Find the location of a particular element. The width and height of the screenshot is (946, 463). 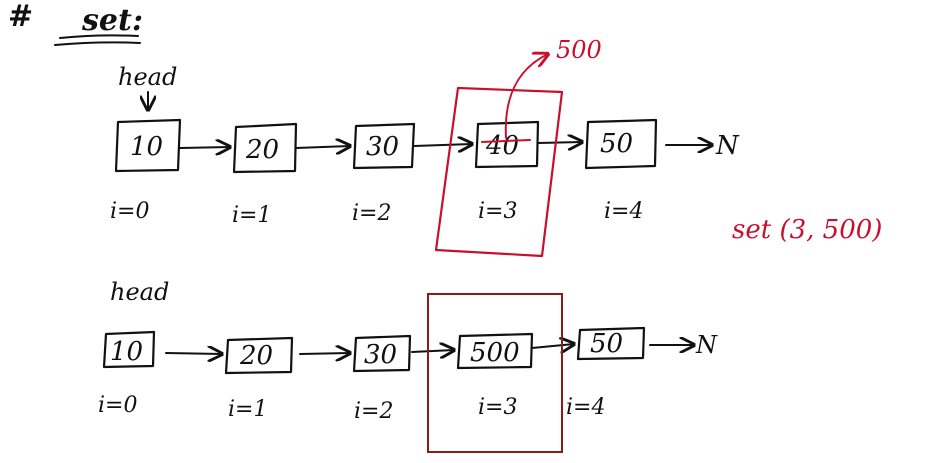

top-node-4: 50 is located at coordinates (621, 144).